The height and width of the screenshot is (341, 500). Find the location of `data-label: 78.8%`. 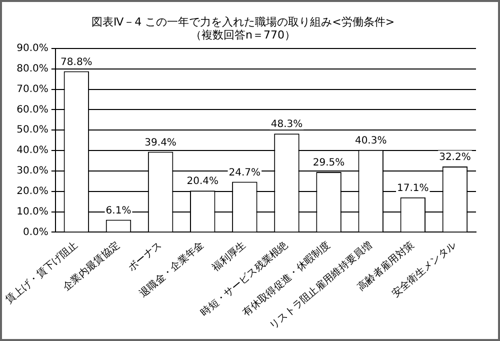

data-label: 78.8% is located at coordinates (76, 62).